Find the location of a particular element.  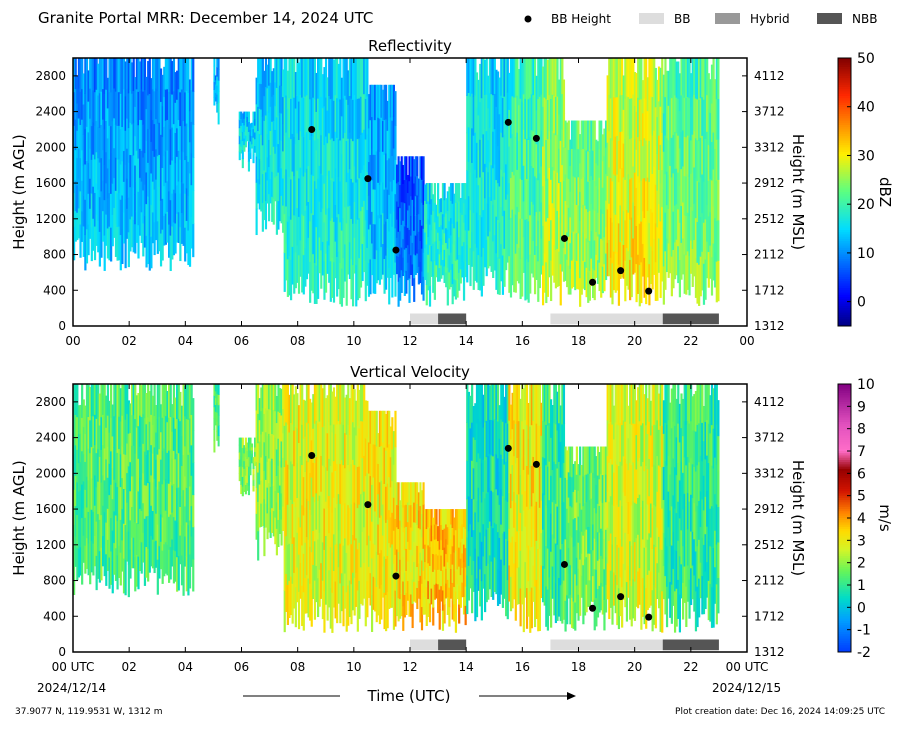

legend-label: NBB is located at coordinates (864, 19).